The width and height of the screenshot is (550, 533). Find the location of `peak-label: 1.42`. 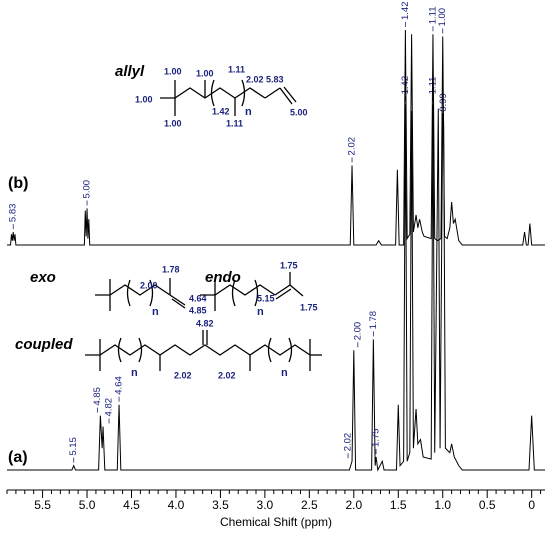

peak-label: 1.42 is located at coordinates (405, 11).